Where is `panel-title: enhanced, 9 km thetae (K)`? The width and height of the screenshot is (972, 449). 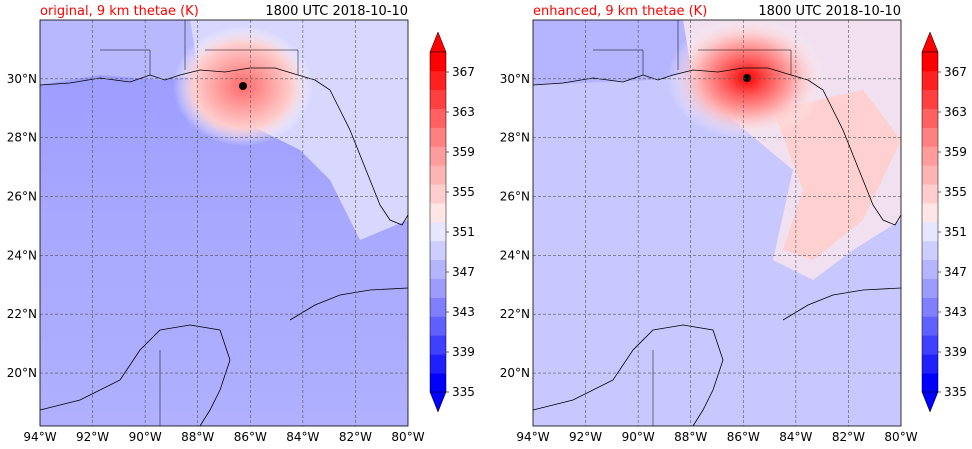
panel-title: enhanced, 9 km thetae (K) is located at coordinates (620, 11).